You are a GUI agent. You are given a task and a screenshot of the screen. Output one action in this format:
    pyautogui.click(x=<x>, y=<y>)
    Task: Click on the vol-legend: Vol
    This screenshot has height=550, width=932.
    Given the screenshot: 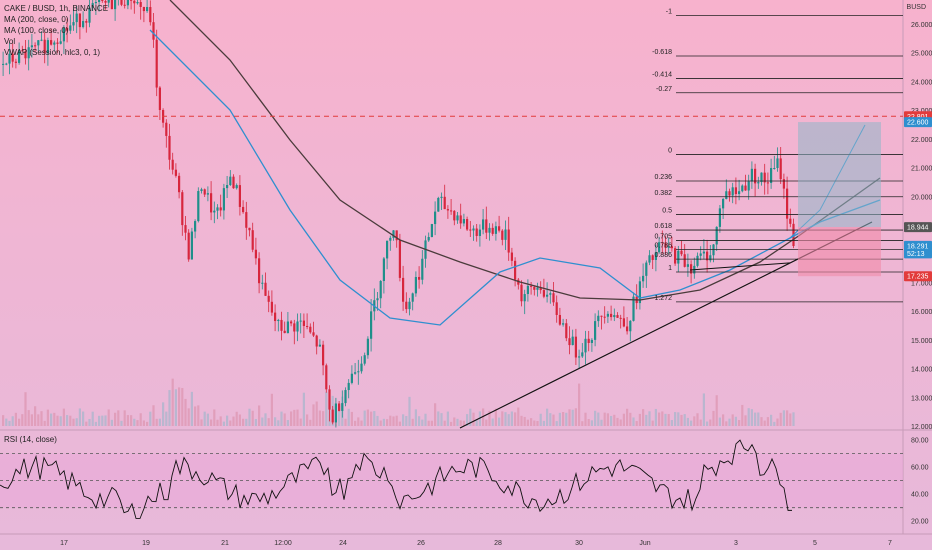 What is the action you would take?
    pyautogui.click(x=10, y=41)
    